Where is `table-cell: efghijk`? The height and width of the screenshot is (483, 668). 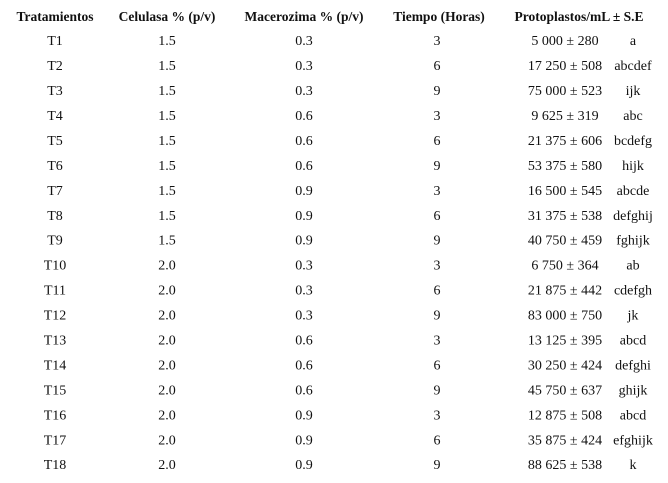
table-cell: efghijk is located at coordinates (633, 440).